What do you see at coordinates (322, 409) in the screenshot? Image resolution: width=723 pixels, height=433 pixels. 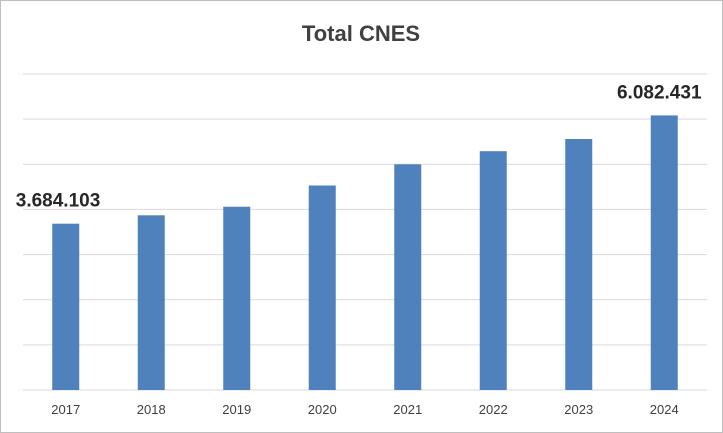 I see `x-tick-label-2020: 2020` at bounding box center [322, 409].